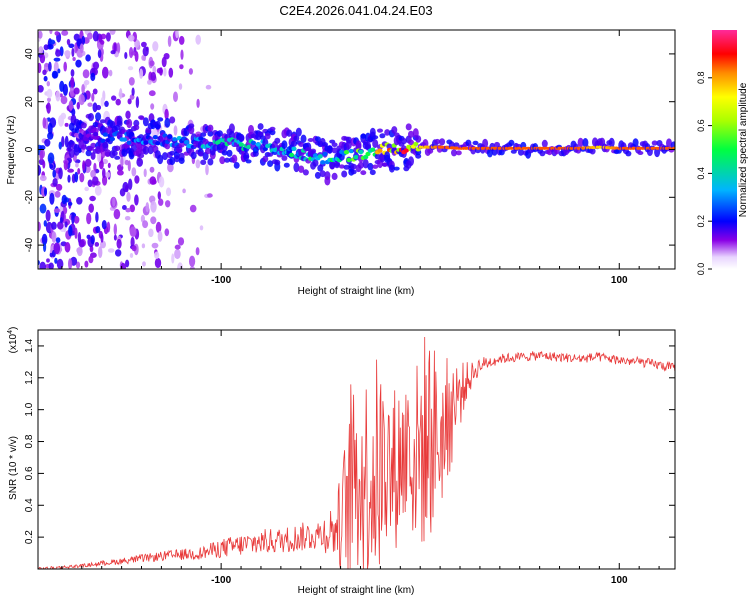 The image size is (750, 600). Describe the element at coordinates (13, 340) in the screenshot. I see `snr-scale-label: (x104)` at that location.